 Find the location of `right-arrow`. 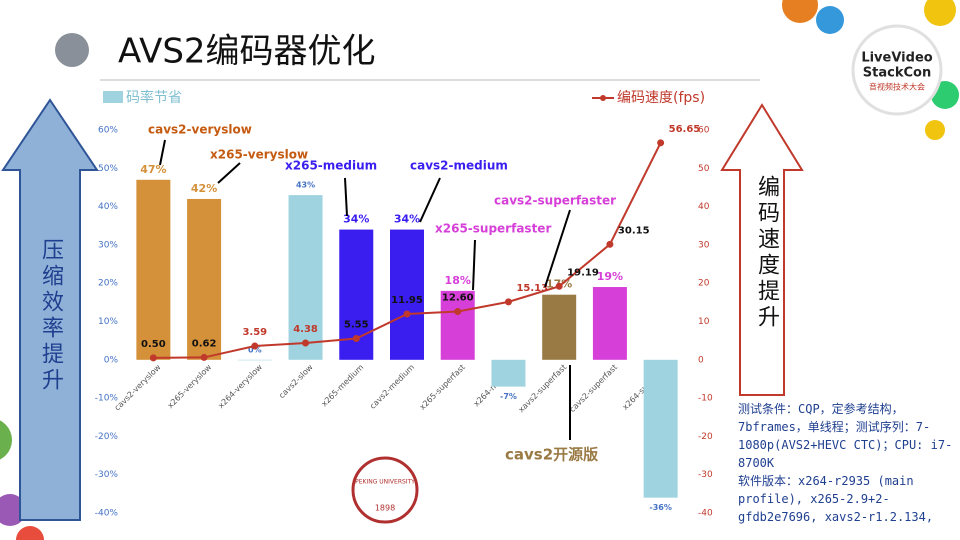

right-arrow is located at coordinates (762, 249).